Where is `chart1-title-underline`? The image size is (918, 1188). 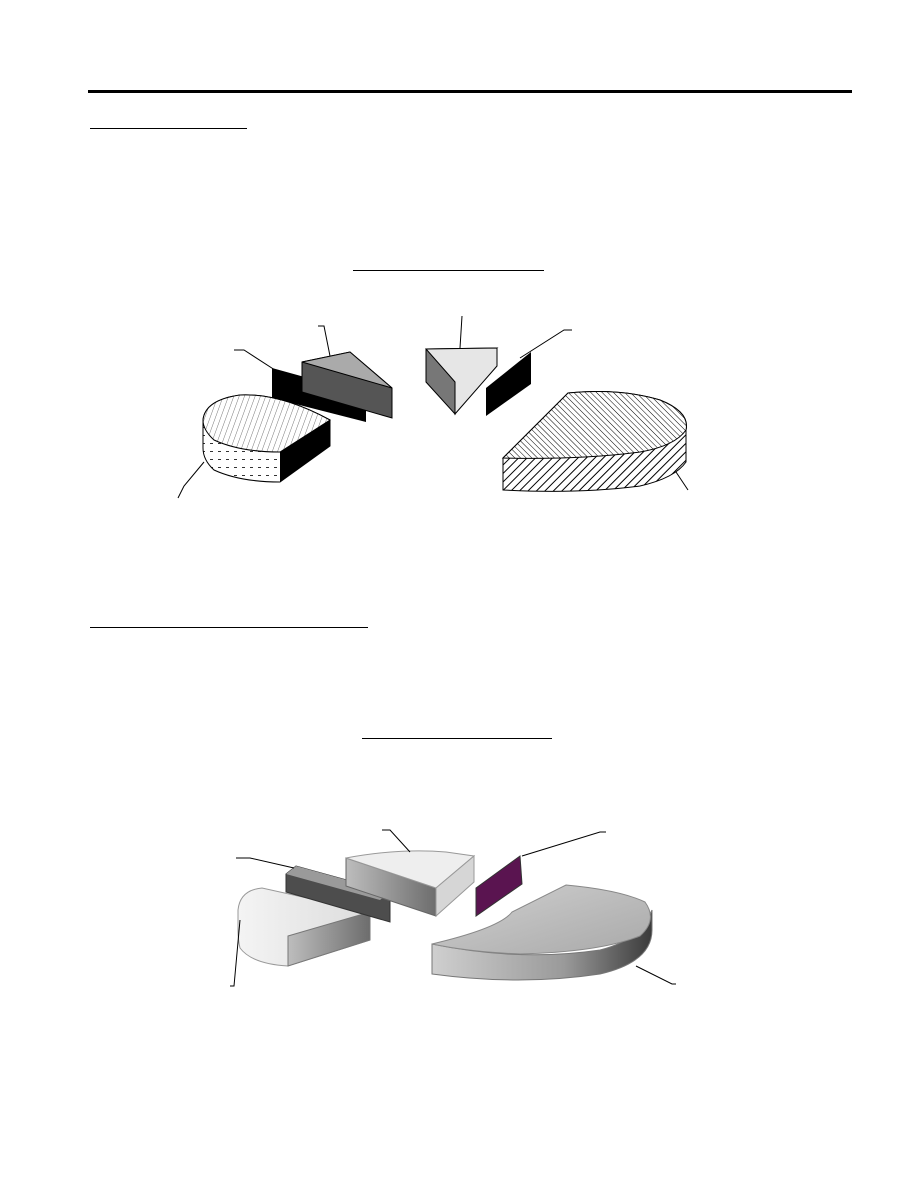 chart1-title-underline is located at coordinates (448, 270).